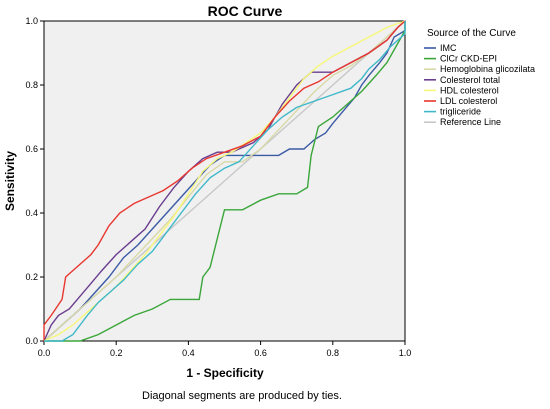 This screenshot has height=409, width=550. What do you see at coordinates (31, 341) in the screenshot?
I see `y-tick-label: 0.0` at bounding box center [31, 341].